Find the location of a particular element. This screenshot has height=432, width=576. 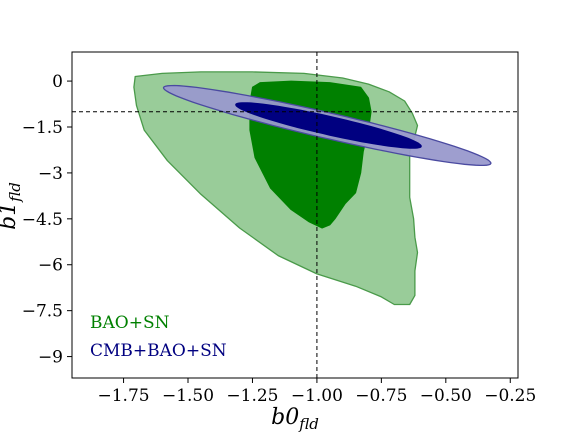

y-axis-title-sub: fld is located at coordinates (15, 192).